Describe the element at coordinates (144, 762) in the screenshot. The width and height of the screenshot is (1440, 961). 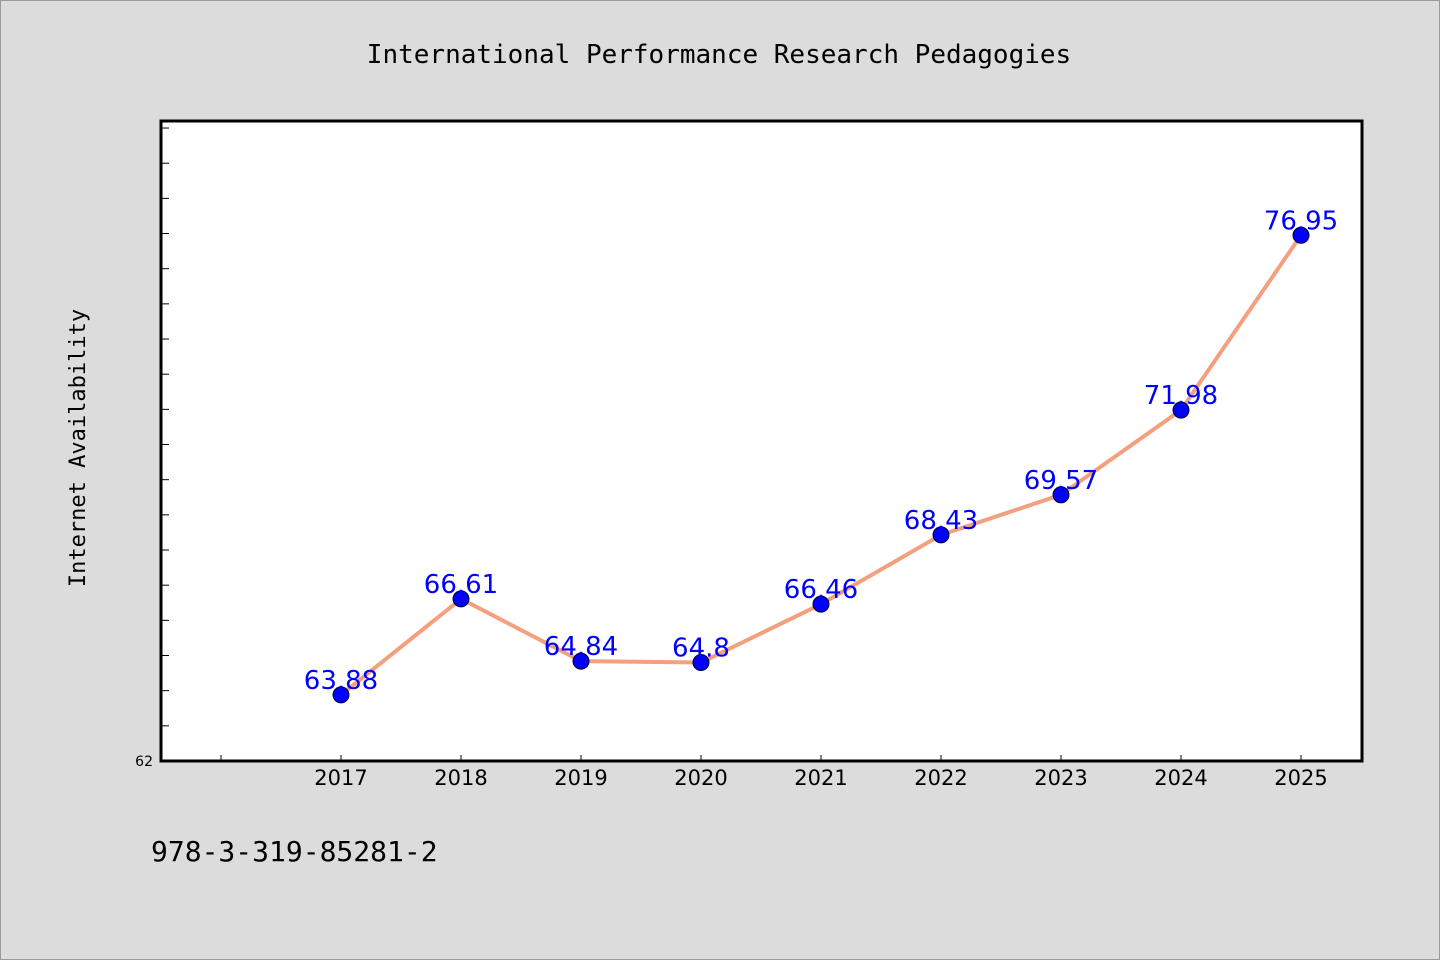
I see `y-tick-label: 62` at that location.